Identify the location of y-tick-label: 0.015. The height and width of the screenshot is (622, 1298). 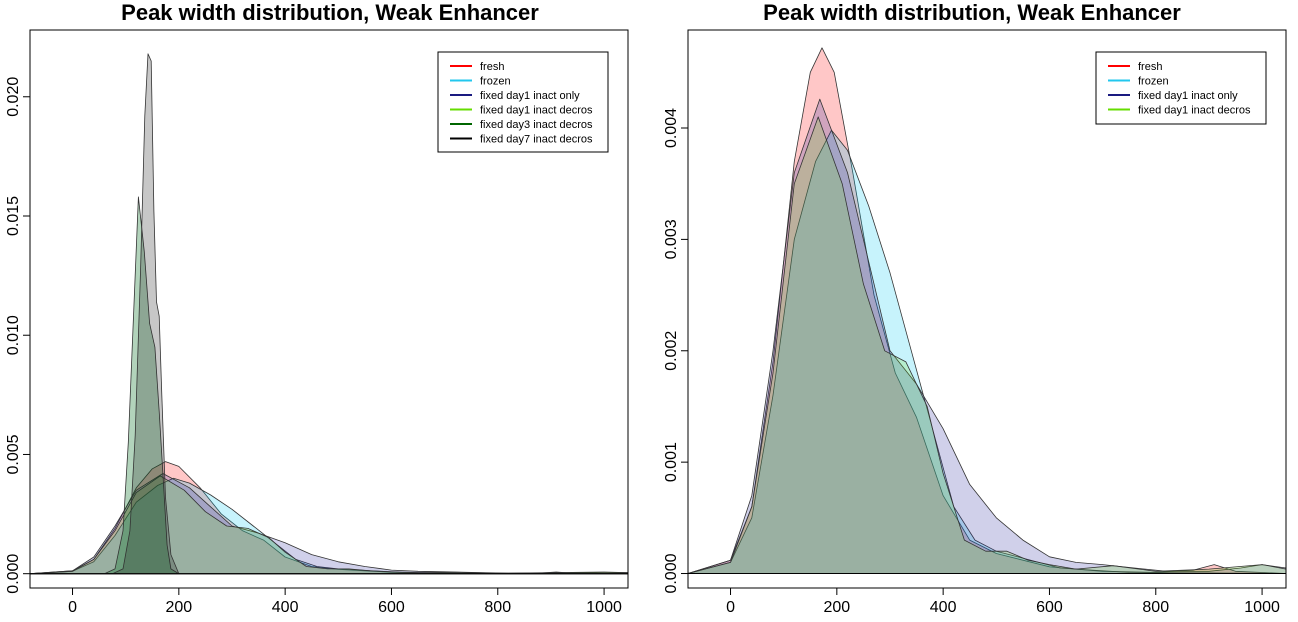
(13, 216).